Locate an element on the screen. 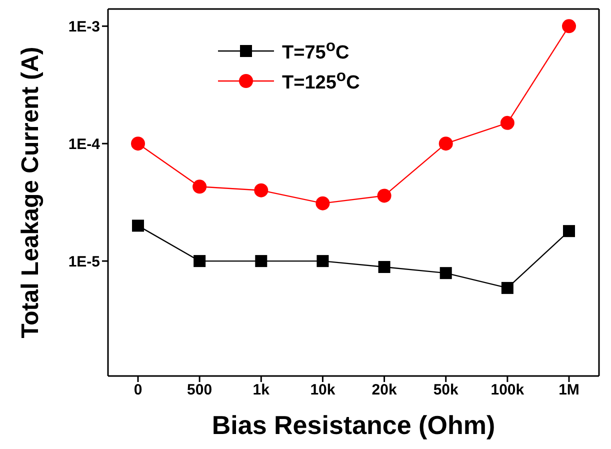 The height and width of the screenshot is (449, 611). x-tick-label: 1M is located at coordinates (569, 390).